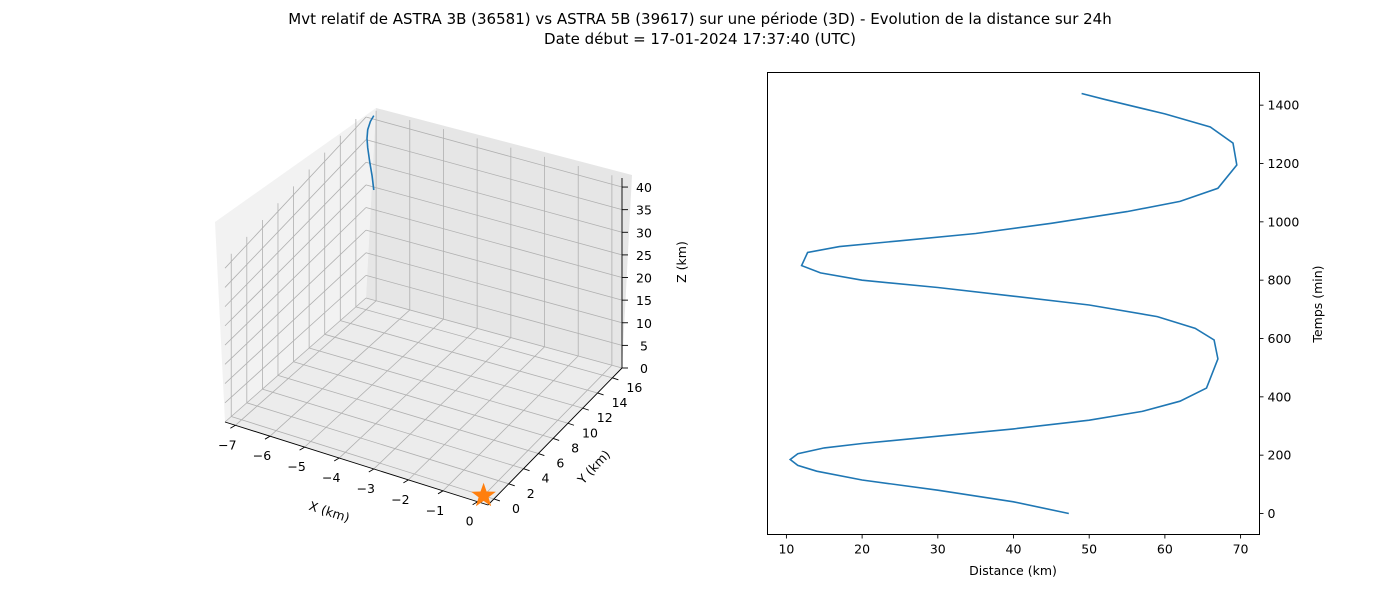  What do you see at coordinates (1165, 549) in the screenshot?
I see `distance-tick-label: 60` at bounding box center [1165, 549].